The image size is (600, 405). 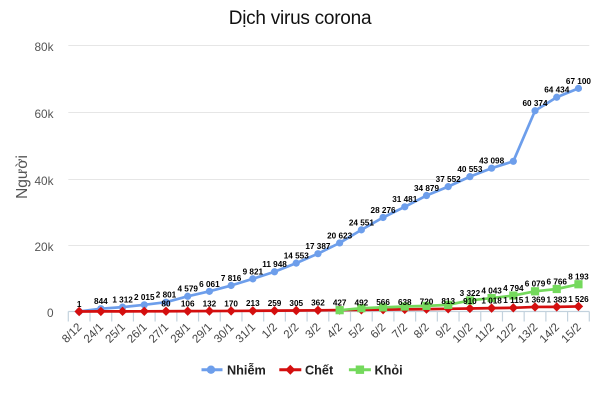 What do you see at coordinates (448, 301) in the screenshot?
I see `svg-text: 813` at bounding box center [448, 301].